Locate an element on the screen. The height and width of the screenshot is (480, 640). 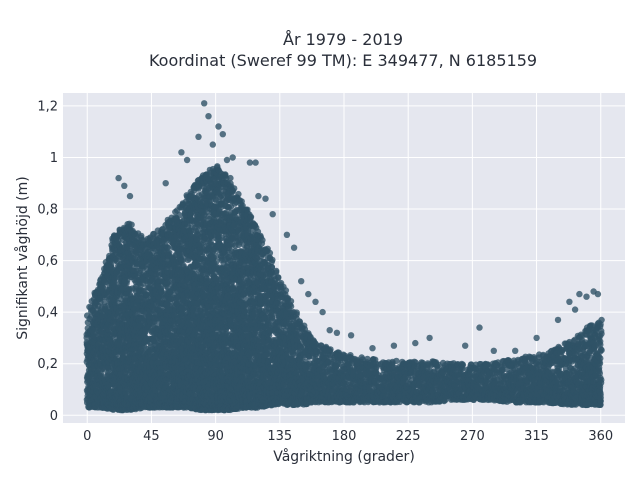
chart-title-line-1: År 1979 - 2019 is located at coordinates (343, 39).